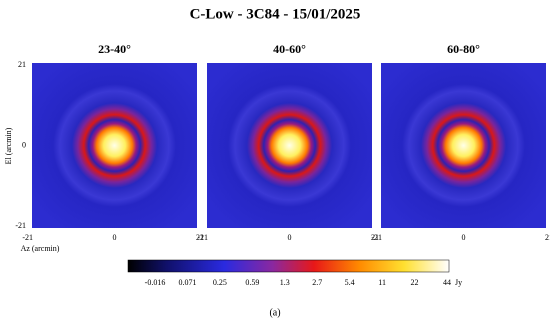 The height and width of the screenshot is (323, 550). I want to click on caption: (a), so click(274, 312).